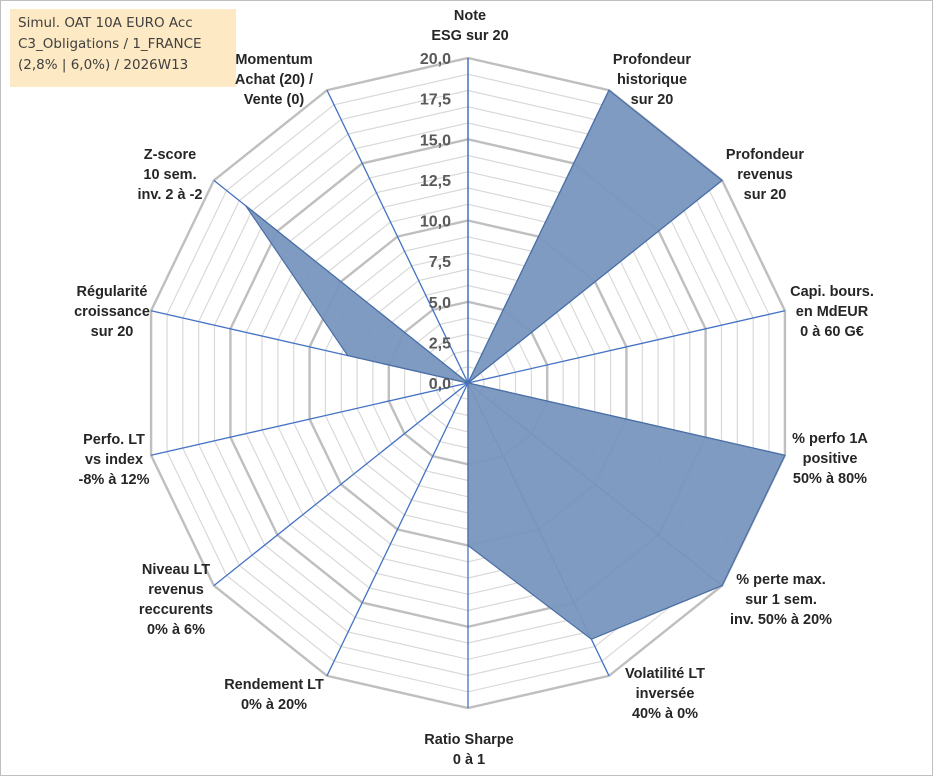 The image size is (933, 776). Describe the element at coordinates (105, 23) in the screenshot. I see `info-line-fund: Simul. OAT 10A EURO Acc` at that location.